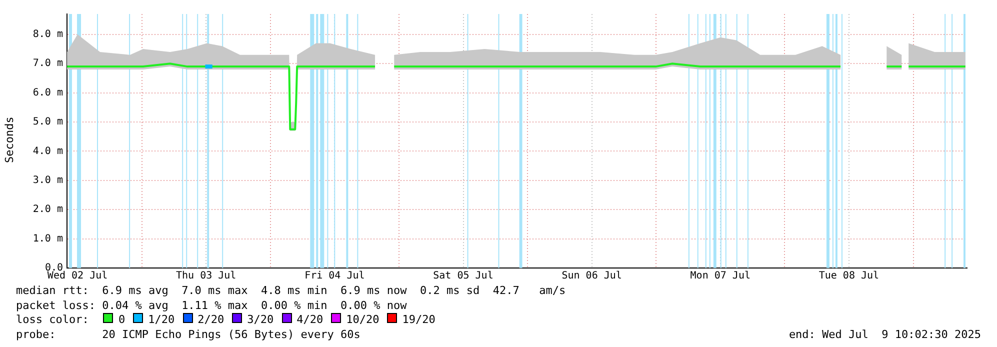 The width and height of the screenshot is (997, 347). Describe the element at coordinates (463, 276) in the screenshot. I see `x-tick-label: Sat 05 Jul` at that location.